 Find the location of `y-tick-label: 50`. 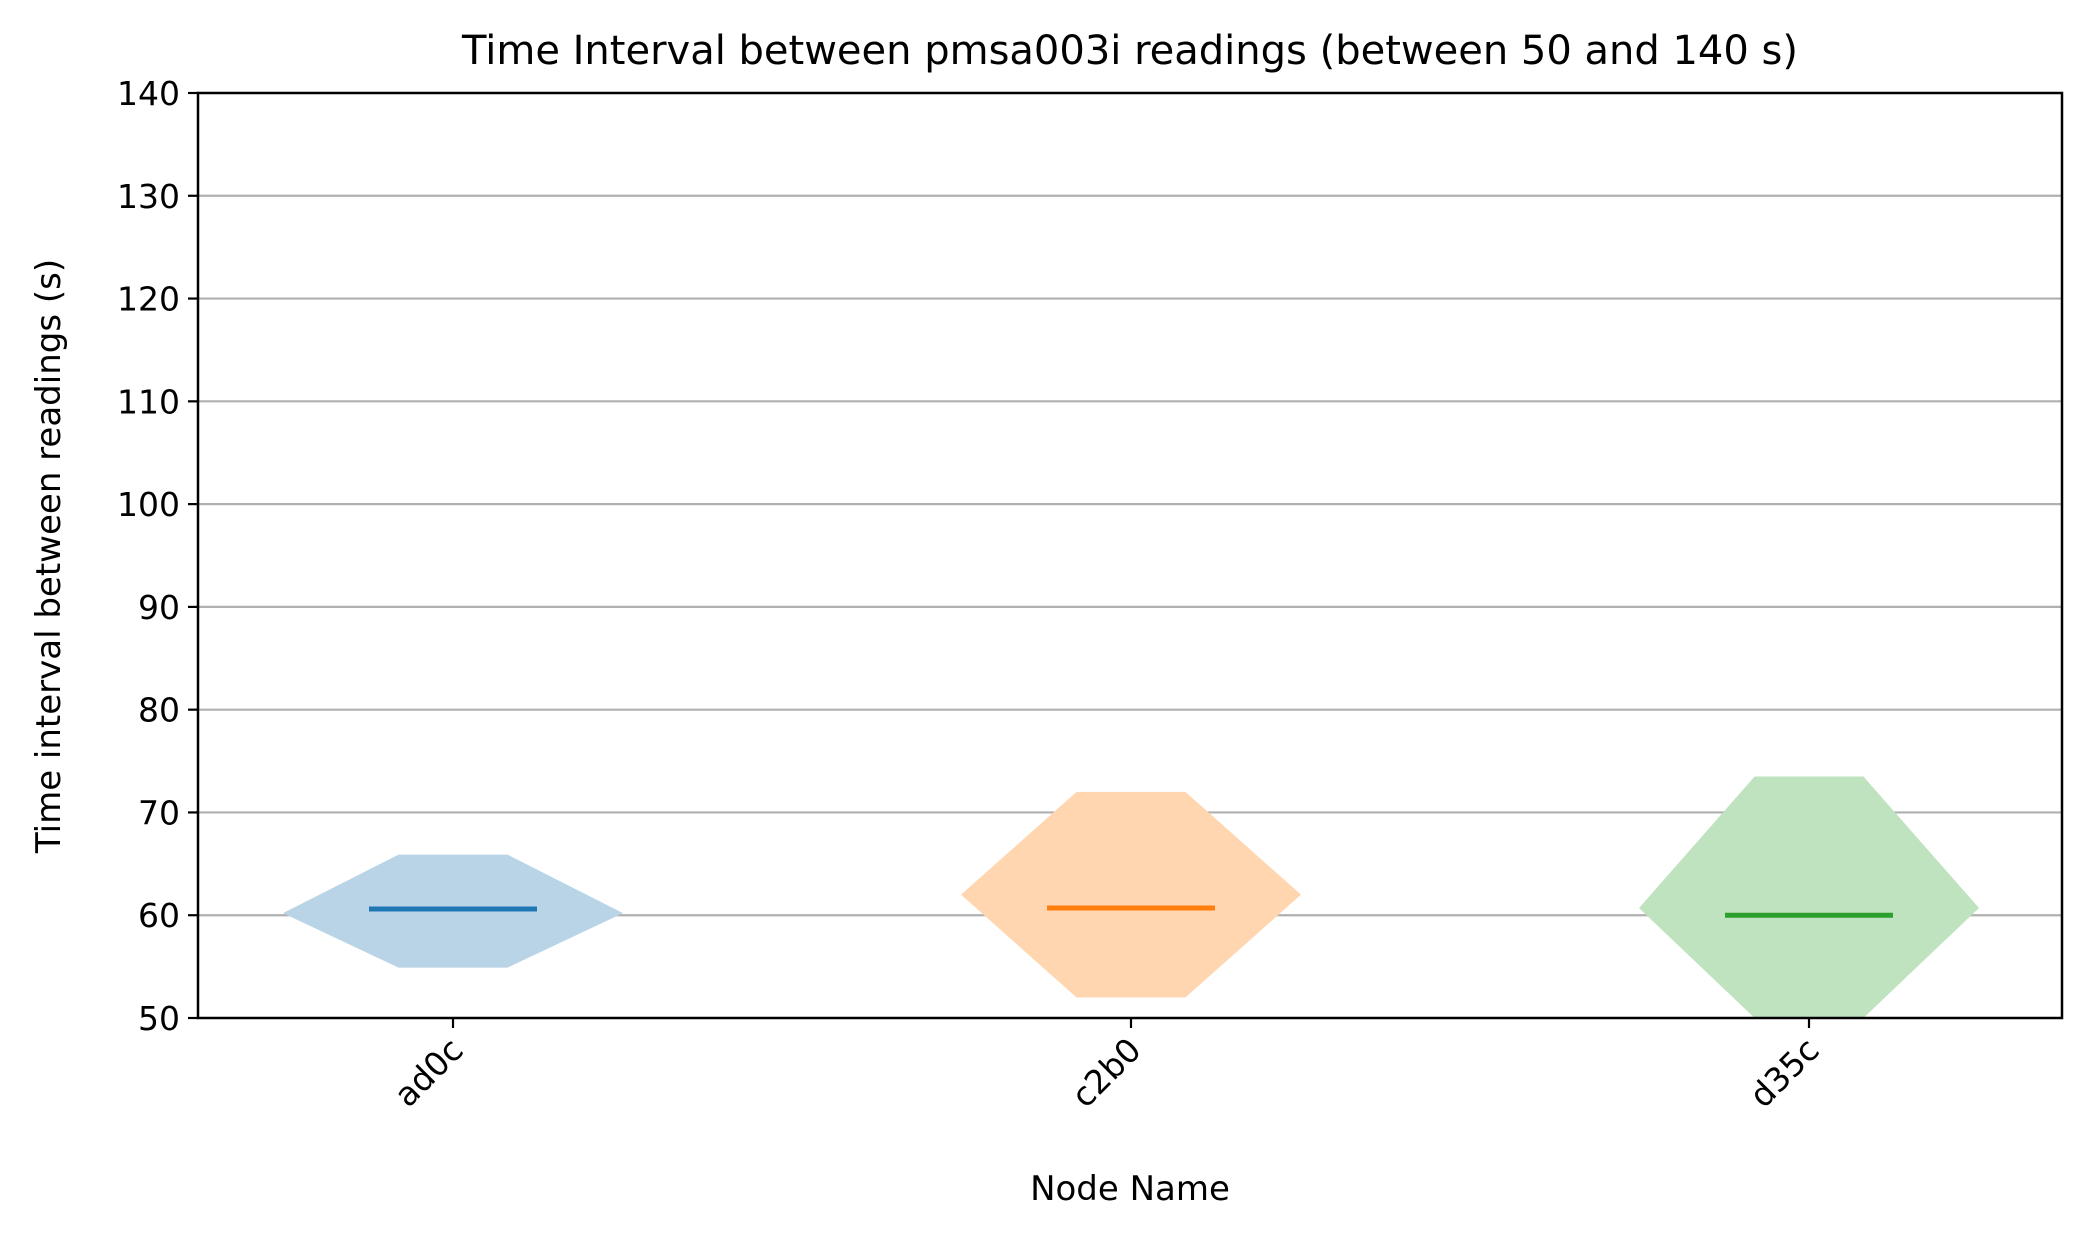

y-tick-label: 50 is located at coordinates (159, 1018).